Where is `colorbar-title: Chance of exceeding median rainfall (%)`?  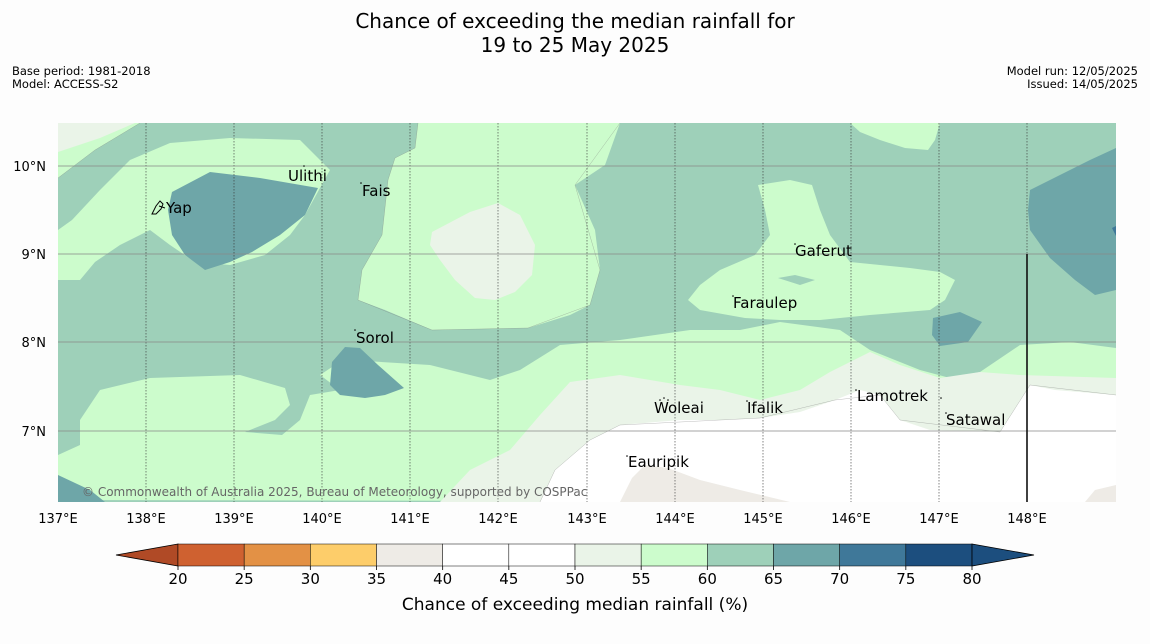 colorbar-title: Chance of exceeding median rainfall (%) is located at coordinates (575, 605).